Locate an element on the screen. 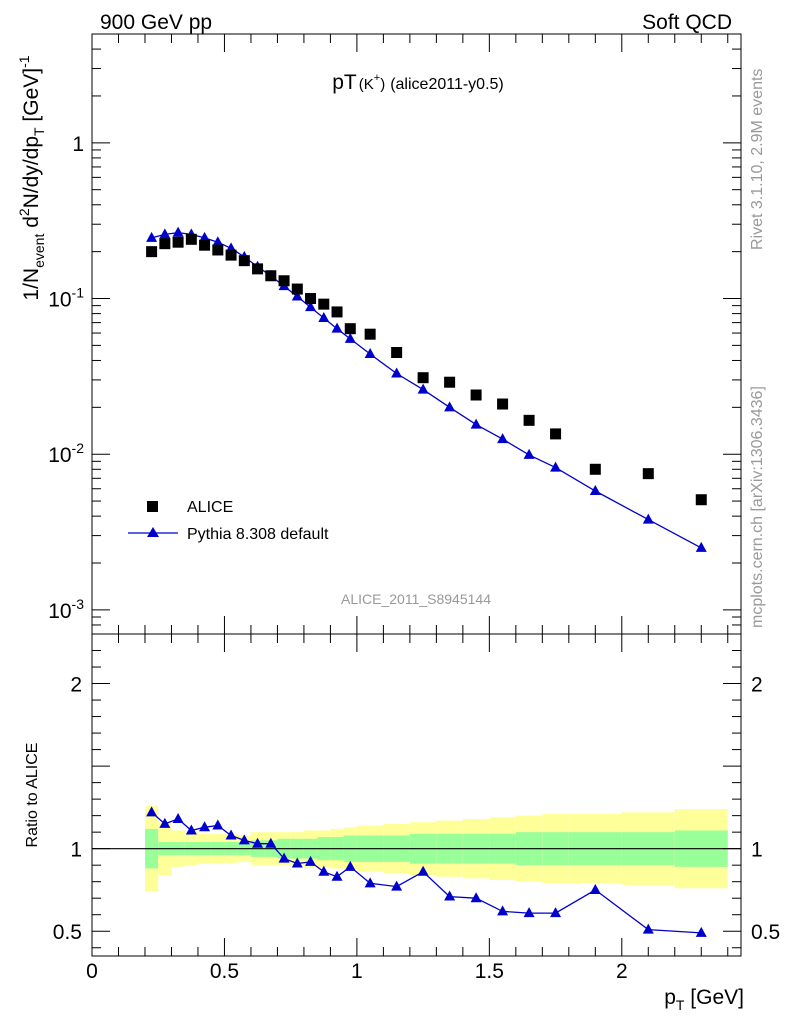 Image resolution: width=786 pixels, height=1024 pixels. watermark: ALICE_2011_S8945144 is located at coordinates (416, 599).